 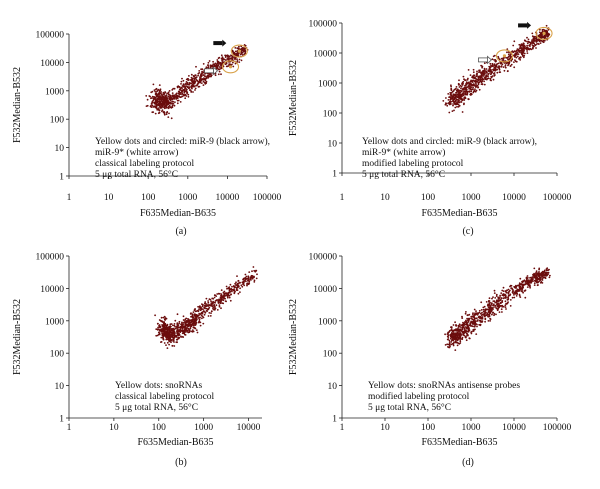 I want to click on annotation-line: Yellow dots: snoRNAs, so click(x=158, y=386).